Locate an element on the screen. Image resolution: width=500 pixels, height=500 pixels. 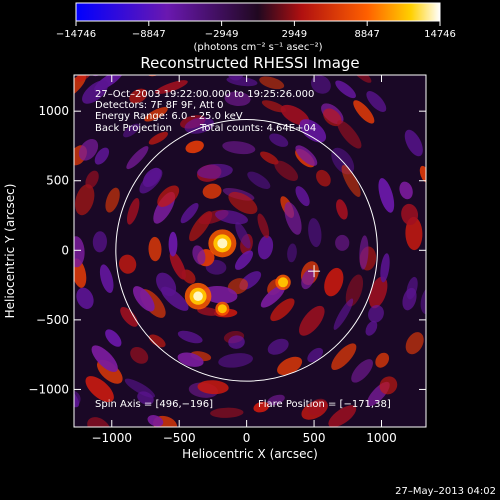
source-core is located at coordinates (283, 282).